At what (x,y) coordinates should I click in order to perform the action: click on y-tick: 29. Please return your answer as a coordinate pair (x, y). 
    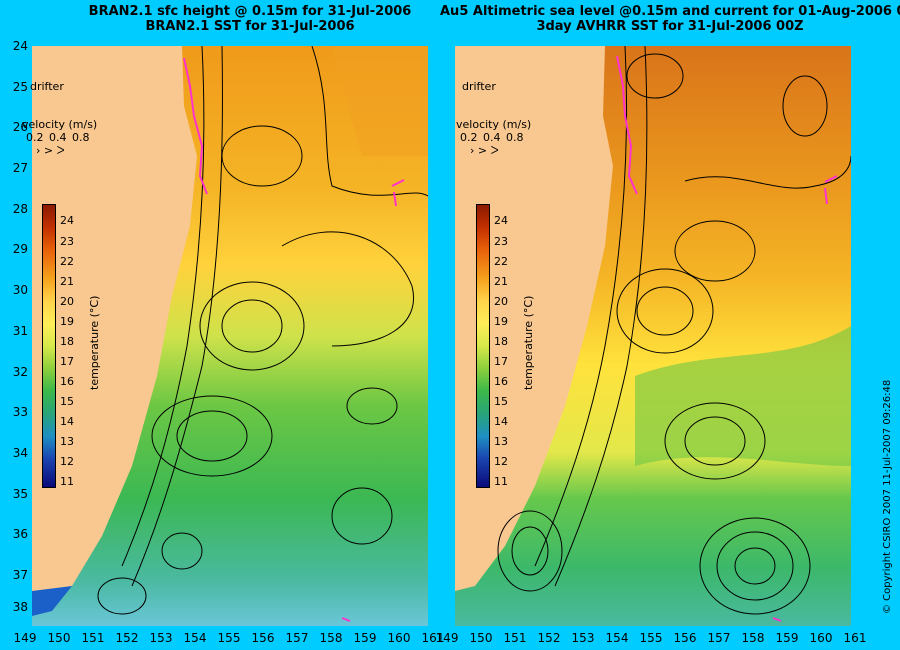
    Looking at the image, I should click on (20, 249).